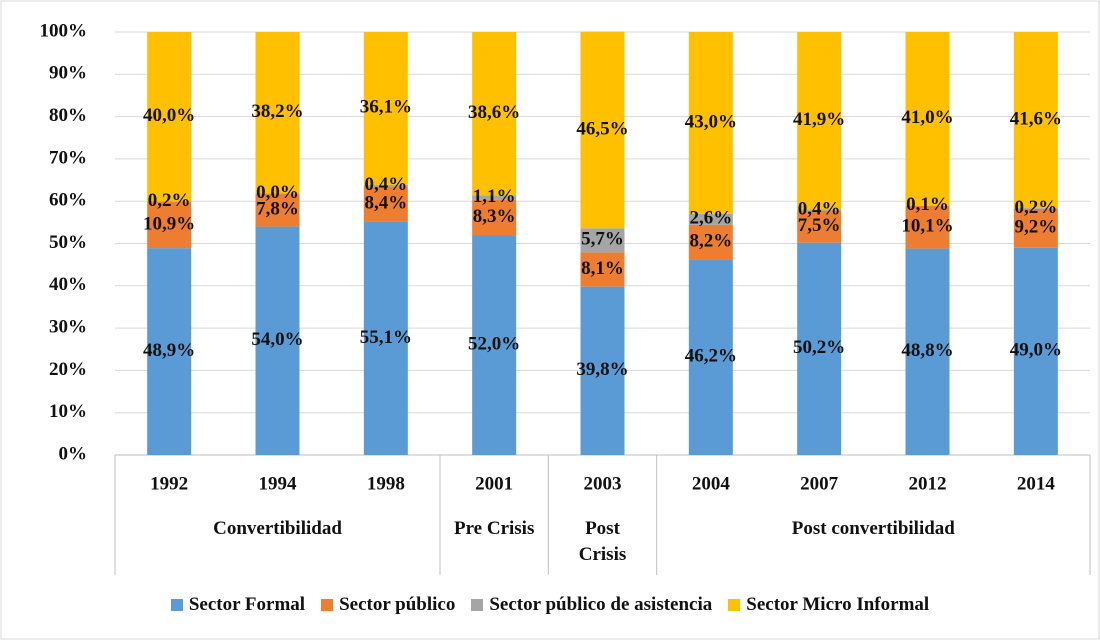 Image resolution: width=1100 pixels, height=640 pixels. I want to click on data-label: 46,2%, so click(711, 356).